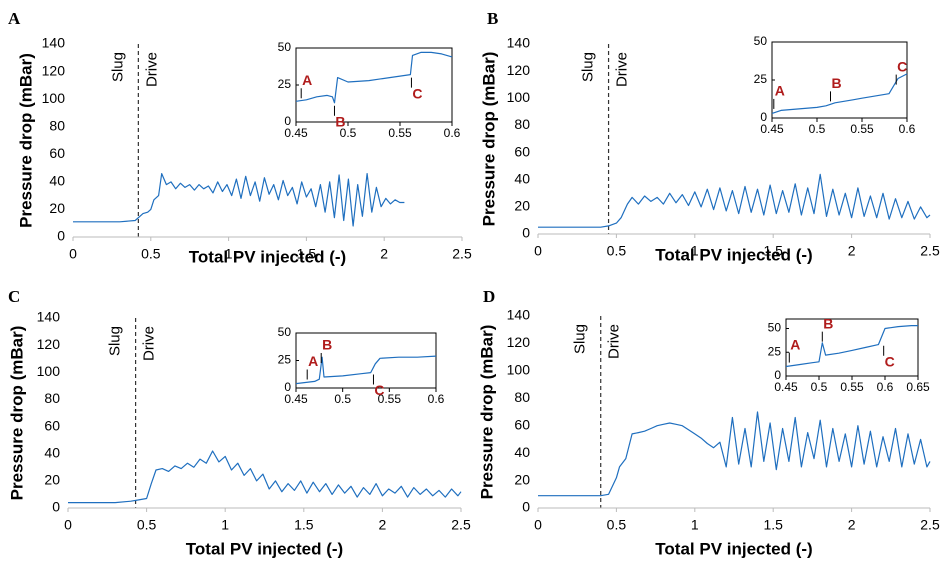 The width and height of the screenshot is (941, 562). What do you see at coordinates (14, 18) in the screenshot?
I see `panel-label: A` at bounding box center [14, 18].